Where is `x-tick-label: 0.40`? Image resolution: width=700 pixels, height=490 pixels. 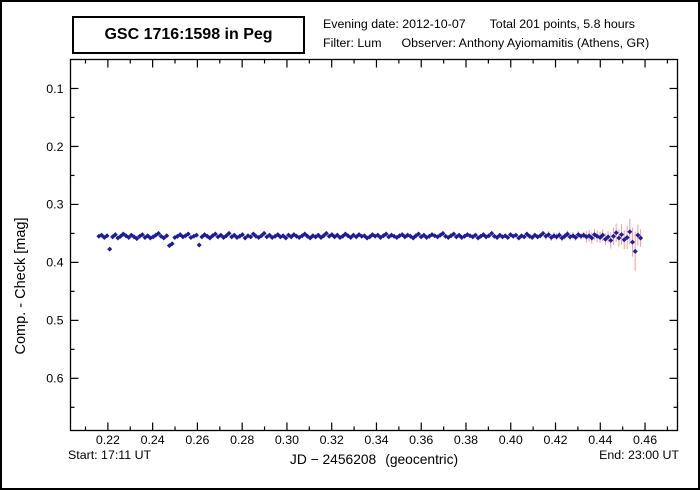
x-tick-label: 0.40 is located at coordinates (511, 440).